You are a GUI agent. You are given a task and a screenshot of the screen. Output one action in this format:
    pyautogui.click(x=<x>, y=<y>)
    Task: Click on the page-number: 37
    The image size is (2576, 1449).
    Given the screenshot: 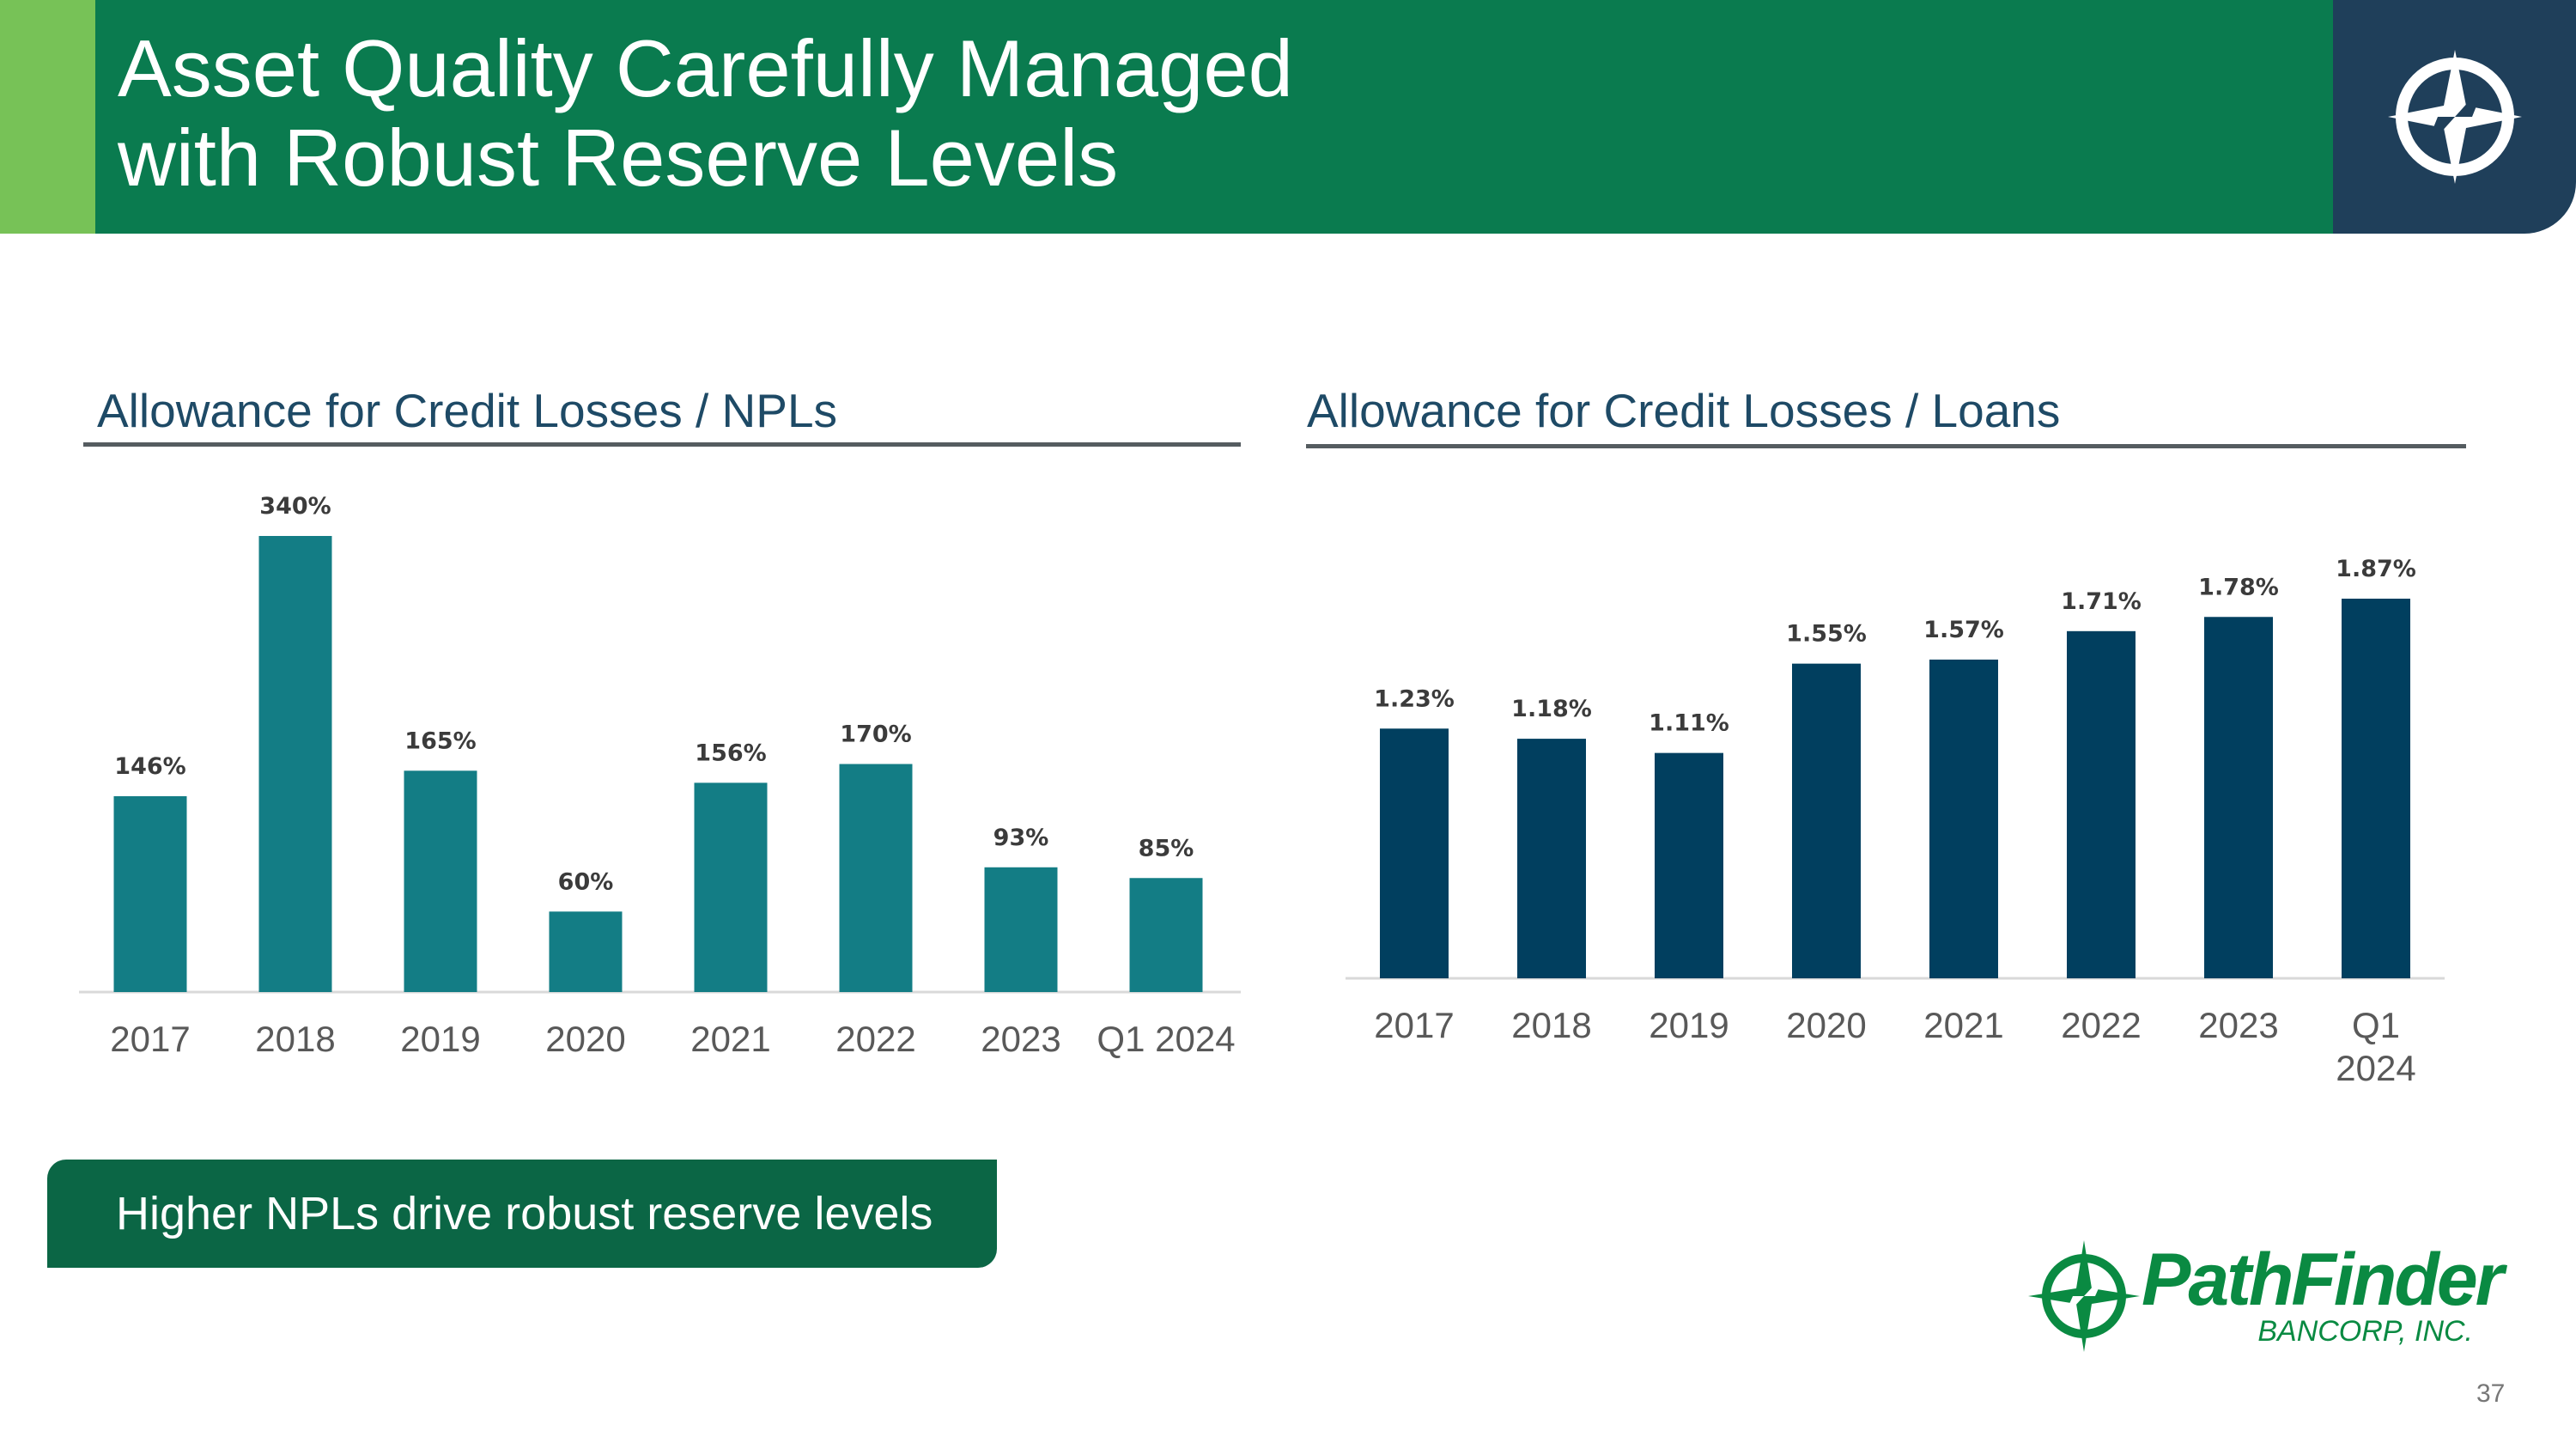 What is the action you would take?
    pyautogui.click(x=2491, y=1393)
    